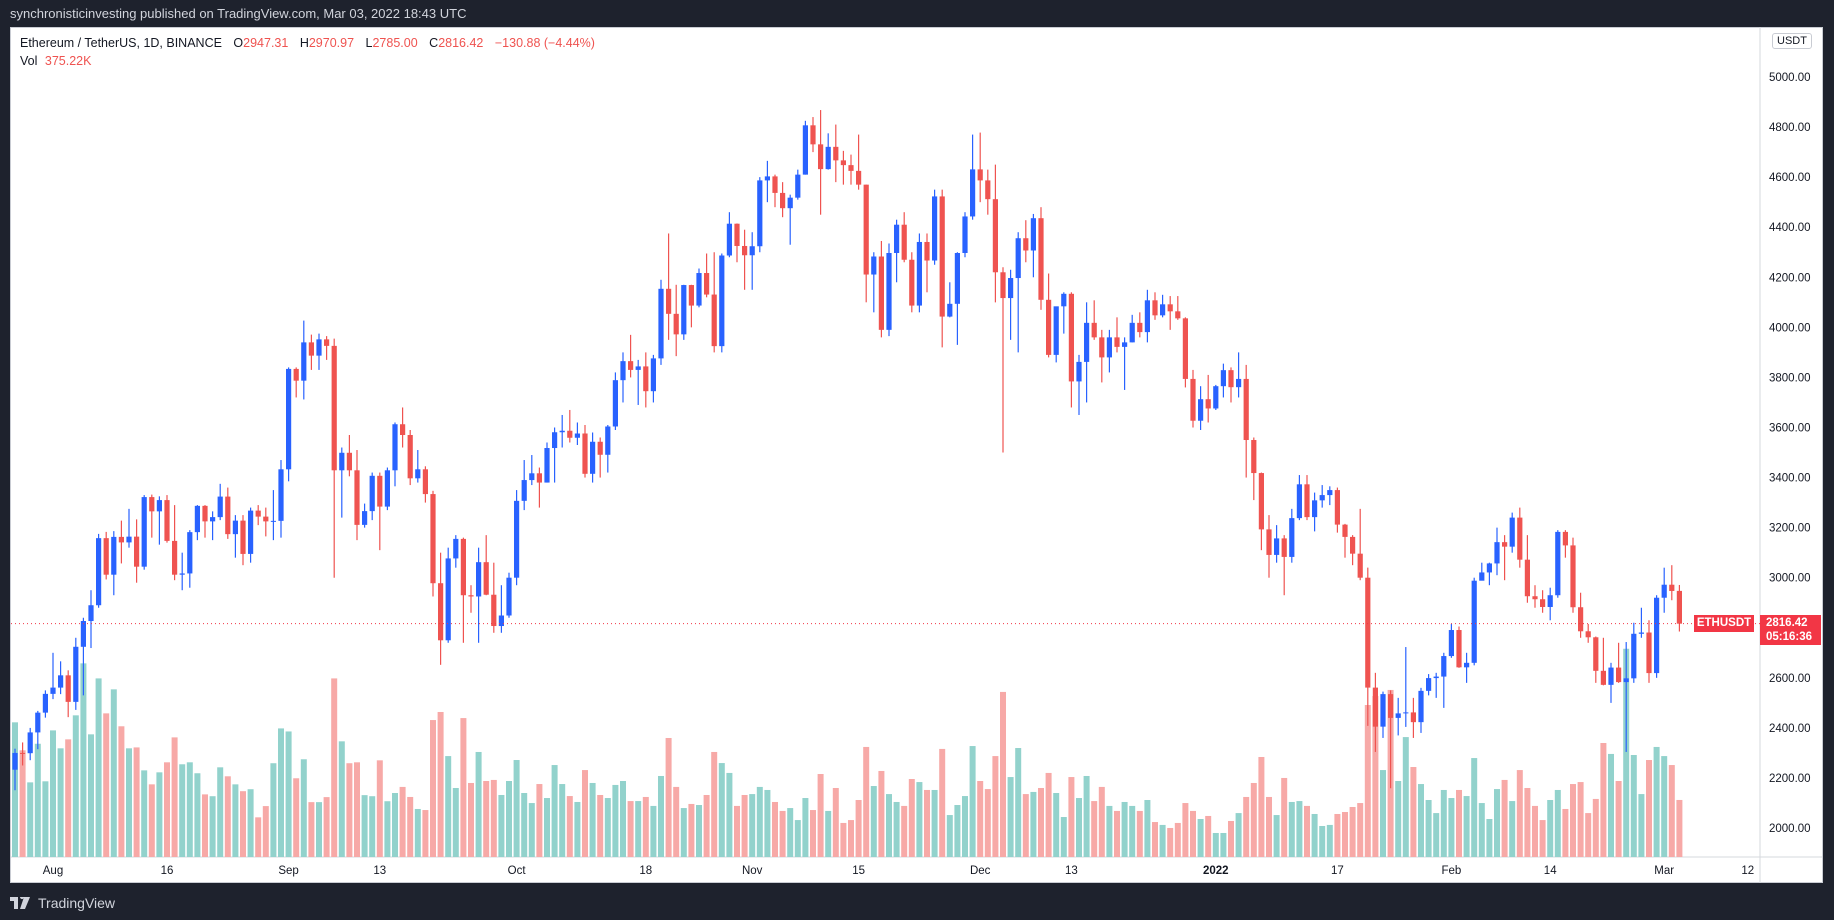 The image size is (1834, 920). I want to click on symbol-title: Ethereum / TetherUS, 1D, BINANCE, so click(121, 43).